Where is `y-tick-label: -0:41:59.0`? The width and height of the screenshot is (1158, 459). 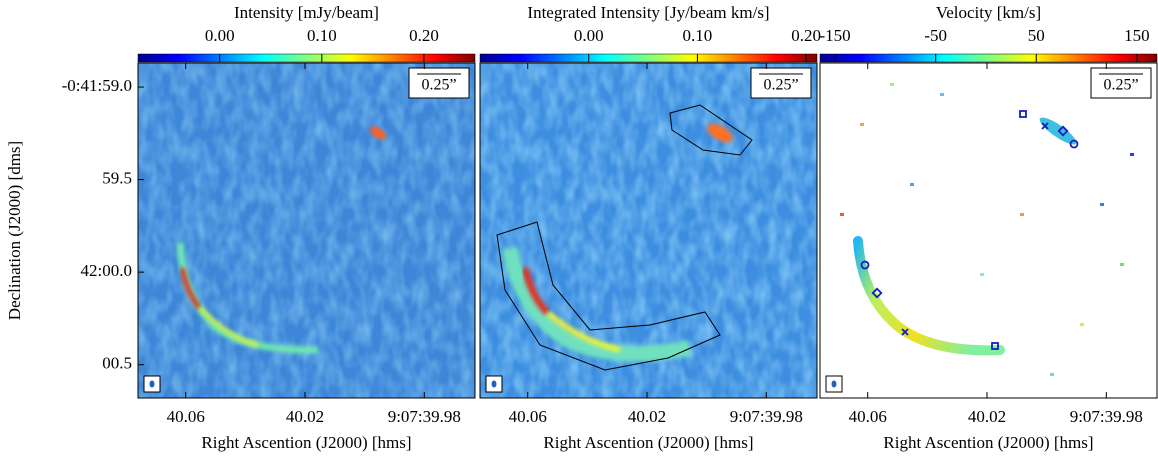 y-tick-label: -0:41:59.0 is located at coordinates (97, 85).